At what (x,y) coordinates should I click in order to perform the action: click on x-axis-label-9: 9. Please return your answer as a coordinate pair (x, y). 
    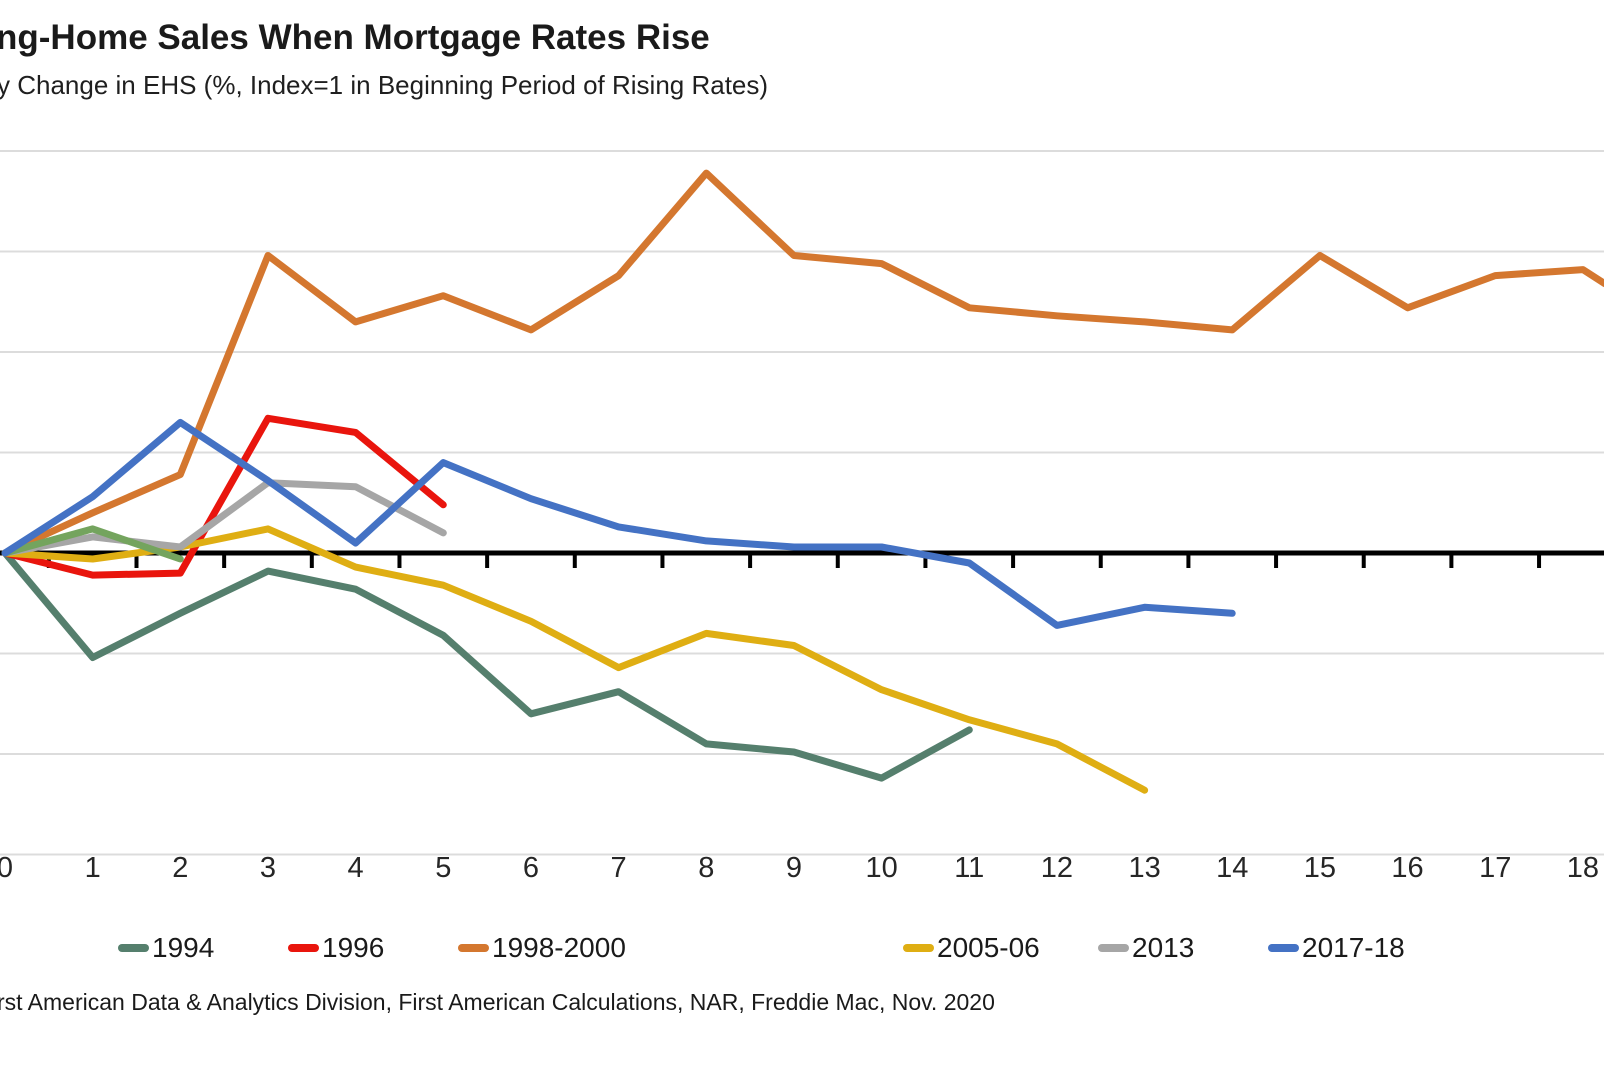
    Looking at the image, I should click on (793, 868).